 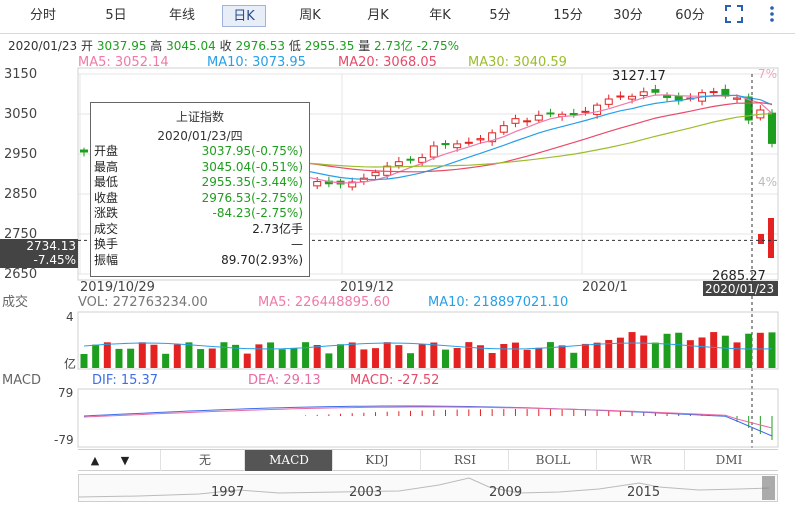 What do you see at coordinates (42, 15) in the screenshot?
I see `tab-1: 分时` at bounding box center [42, 15].